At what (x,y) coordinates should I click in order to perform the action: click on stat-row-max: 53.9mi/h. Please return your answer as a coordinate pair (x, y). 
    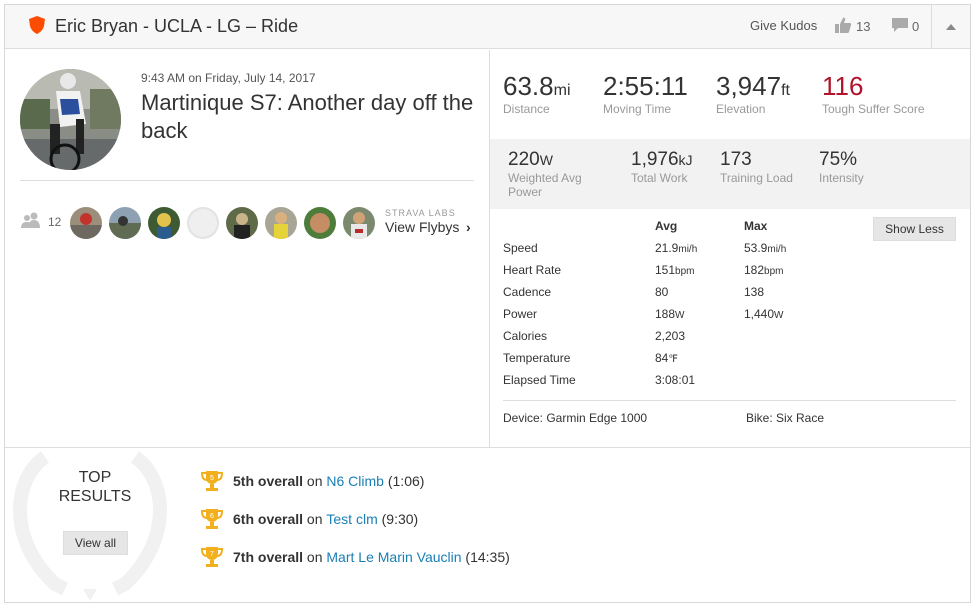
    Looking at the image, I should click on (765, 248).